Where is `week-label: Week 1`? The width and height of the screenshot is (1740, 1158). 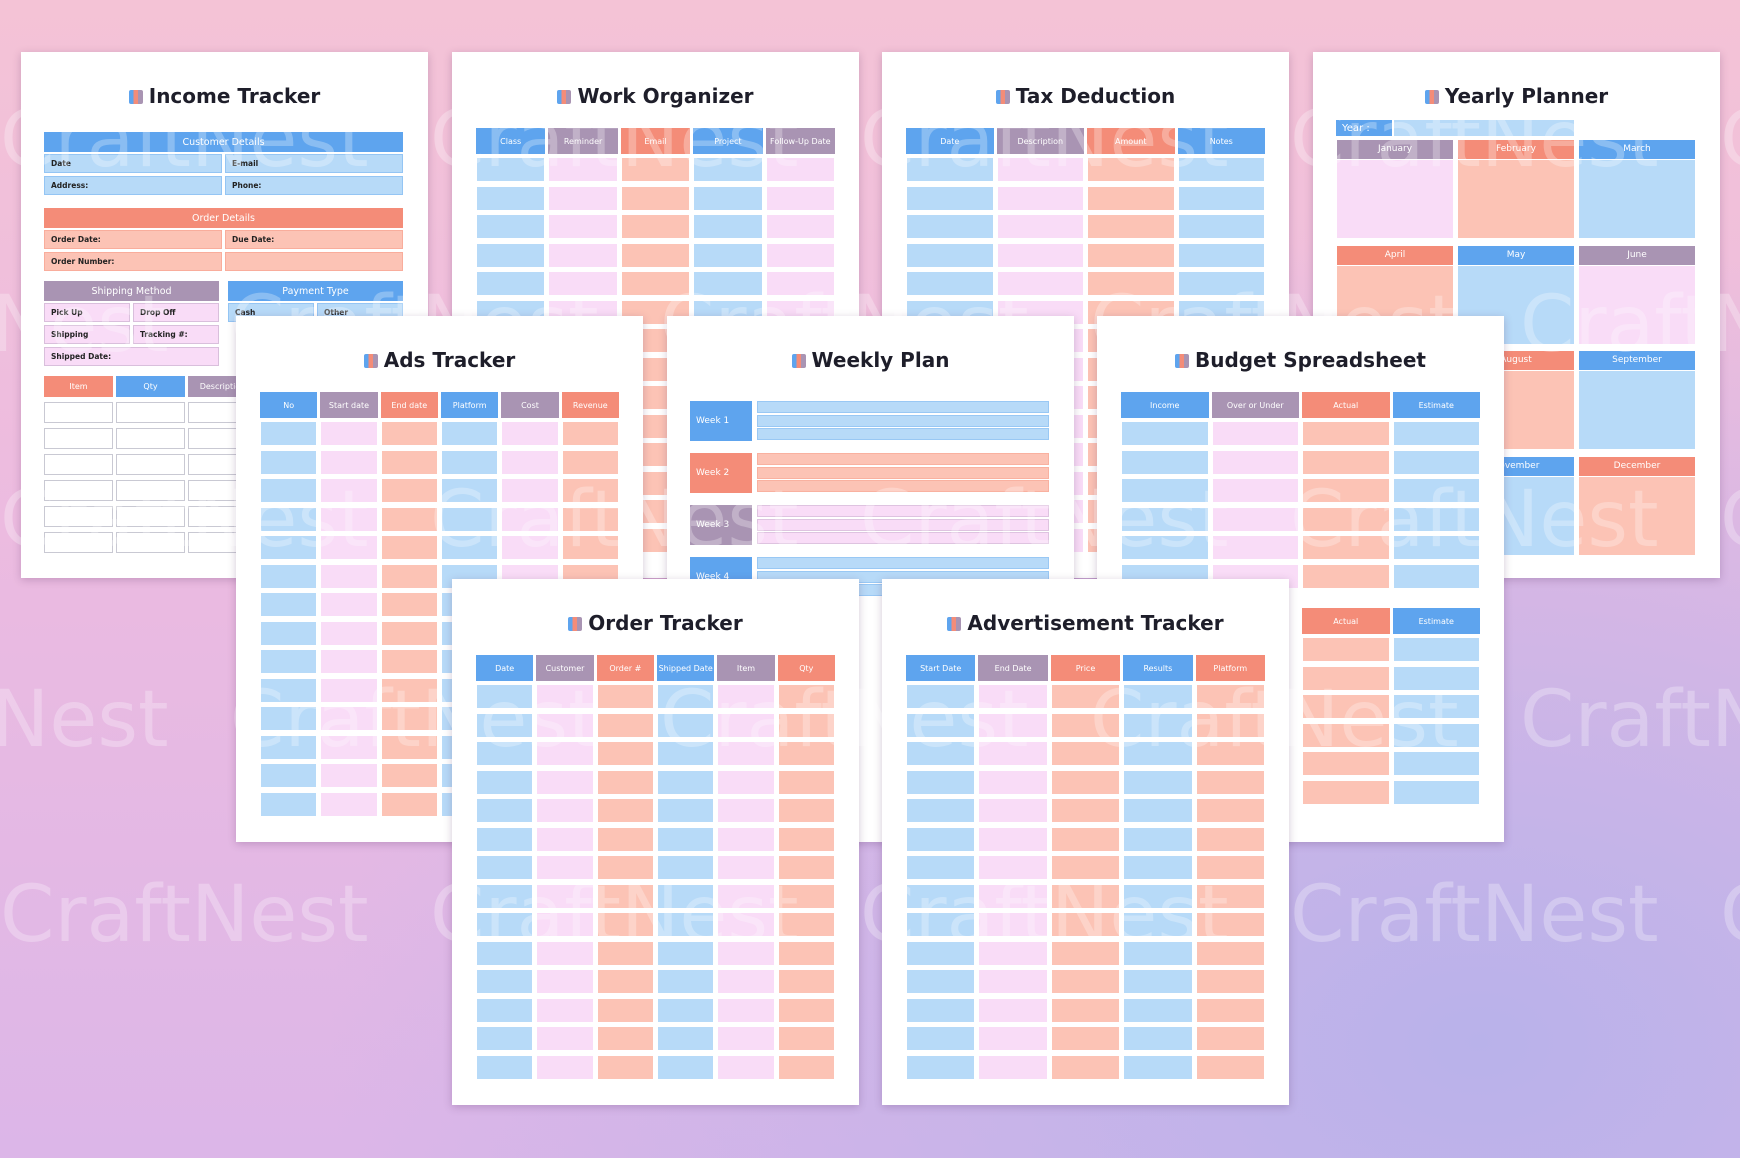 week-label: Week 1 is located at coordinates (721, 421).